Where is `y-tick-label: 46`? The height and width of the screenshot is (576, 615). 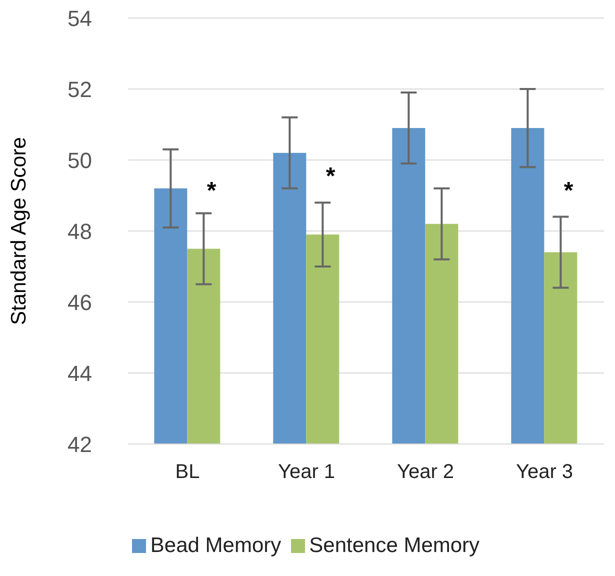
y-tick-label: 46 is located at coordinates (80, 302).